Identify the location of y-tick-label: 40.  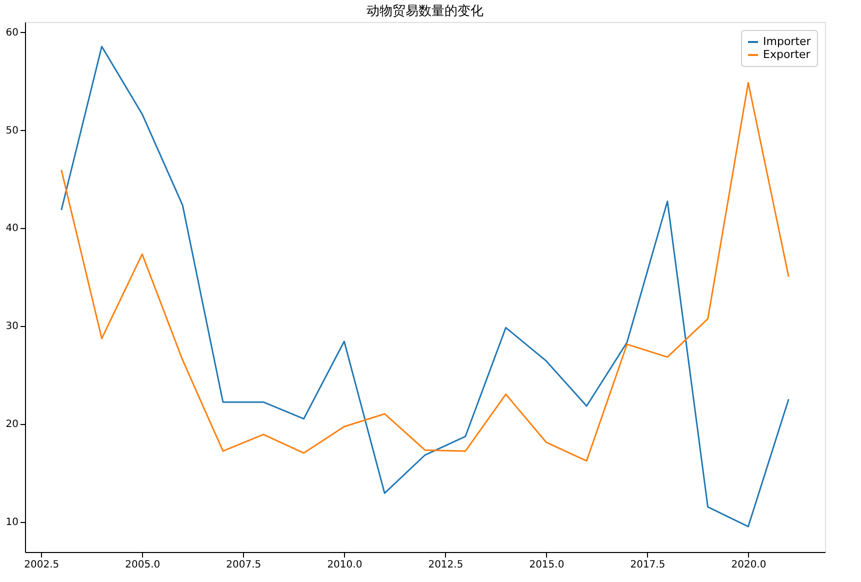
(12, 228).